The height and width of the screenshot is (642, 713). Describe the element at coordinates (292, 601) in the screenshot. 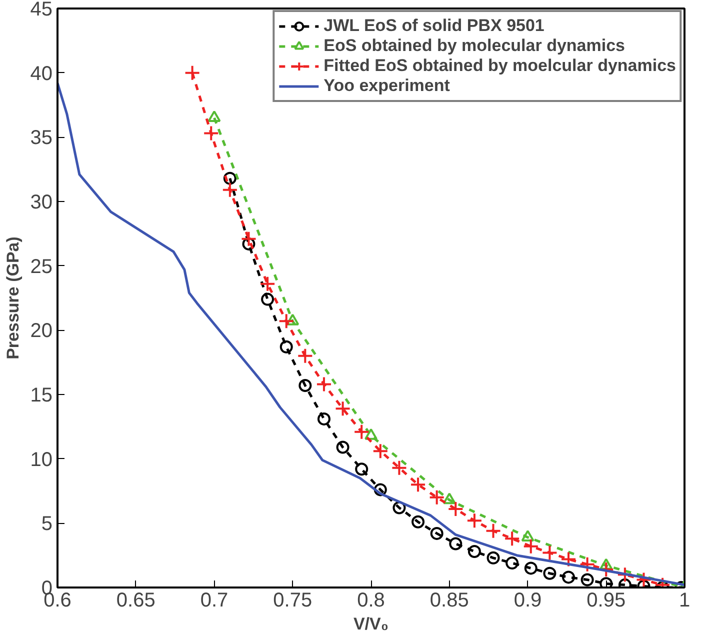

I see `x-tick-label: 0.75` at that location.